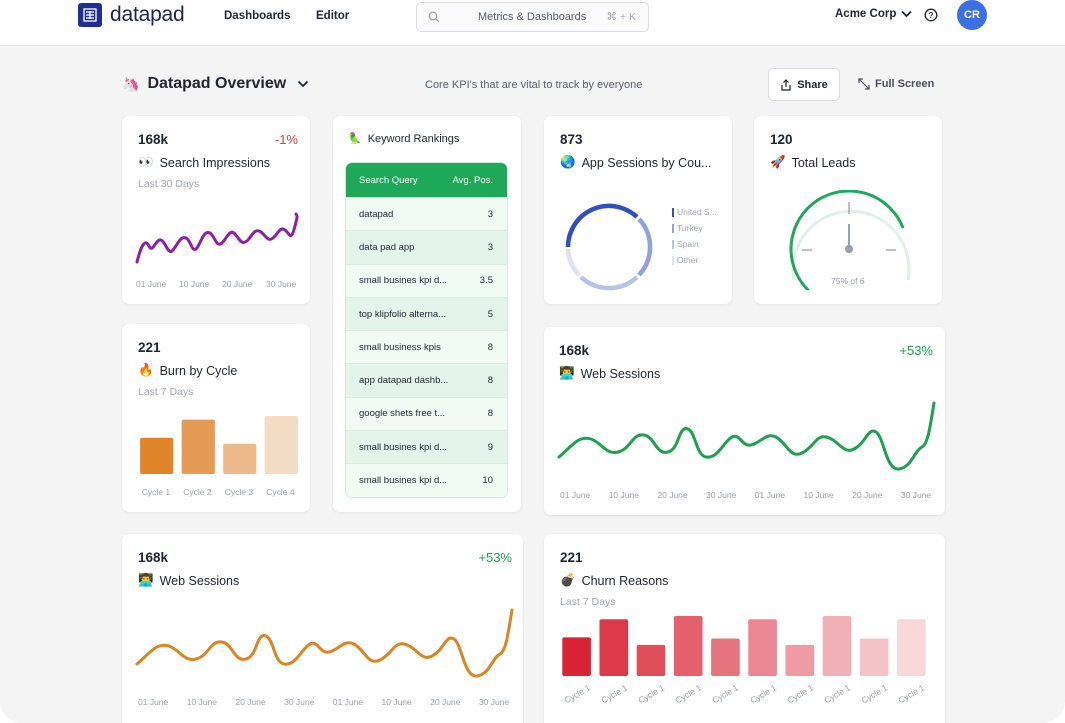 This screenshot has width=1065, height=723. What do you see at coordinates (387, 247) in the screenshot?
I see `search-query-cell: data pad app` at bounding box center [387, 247].